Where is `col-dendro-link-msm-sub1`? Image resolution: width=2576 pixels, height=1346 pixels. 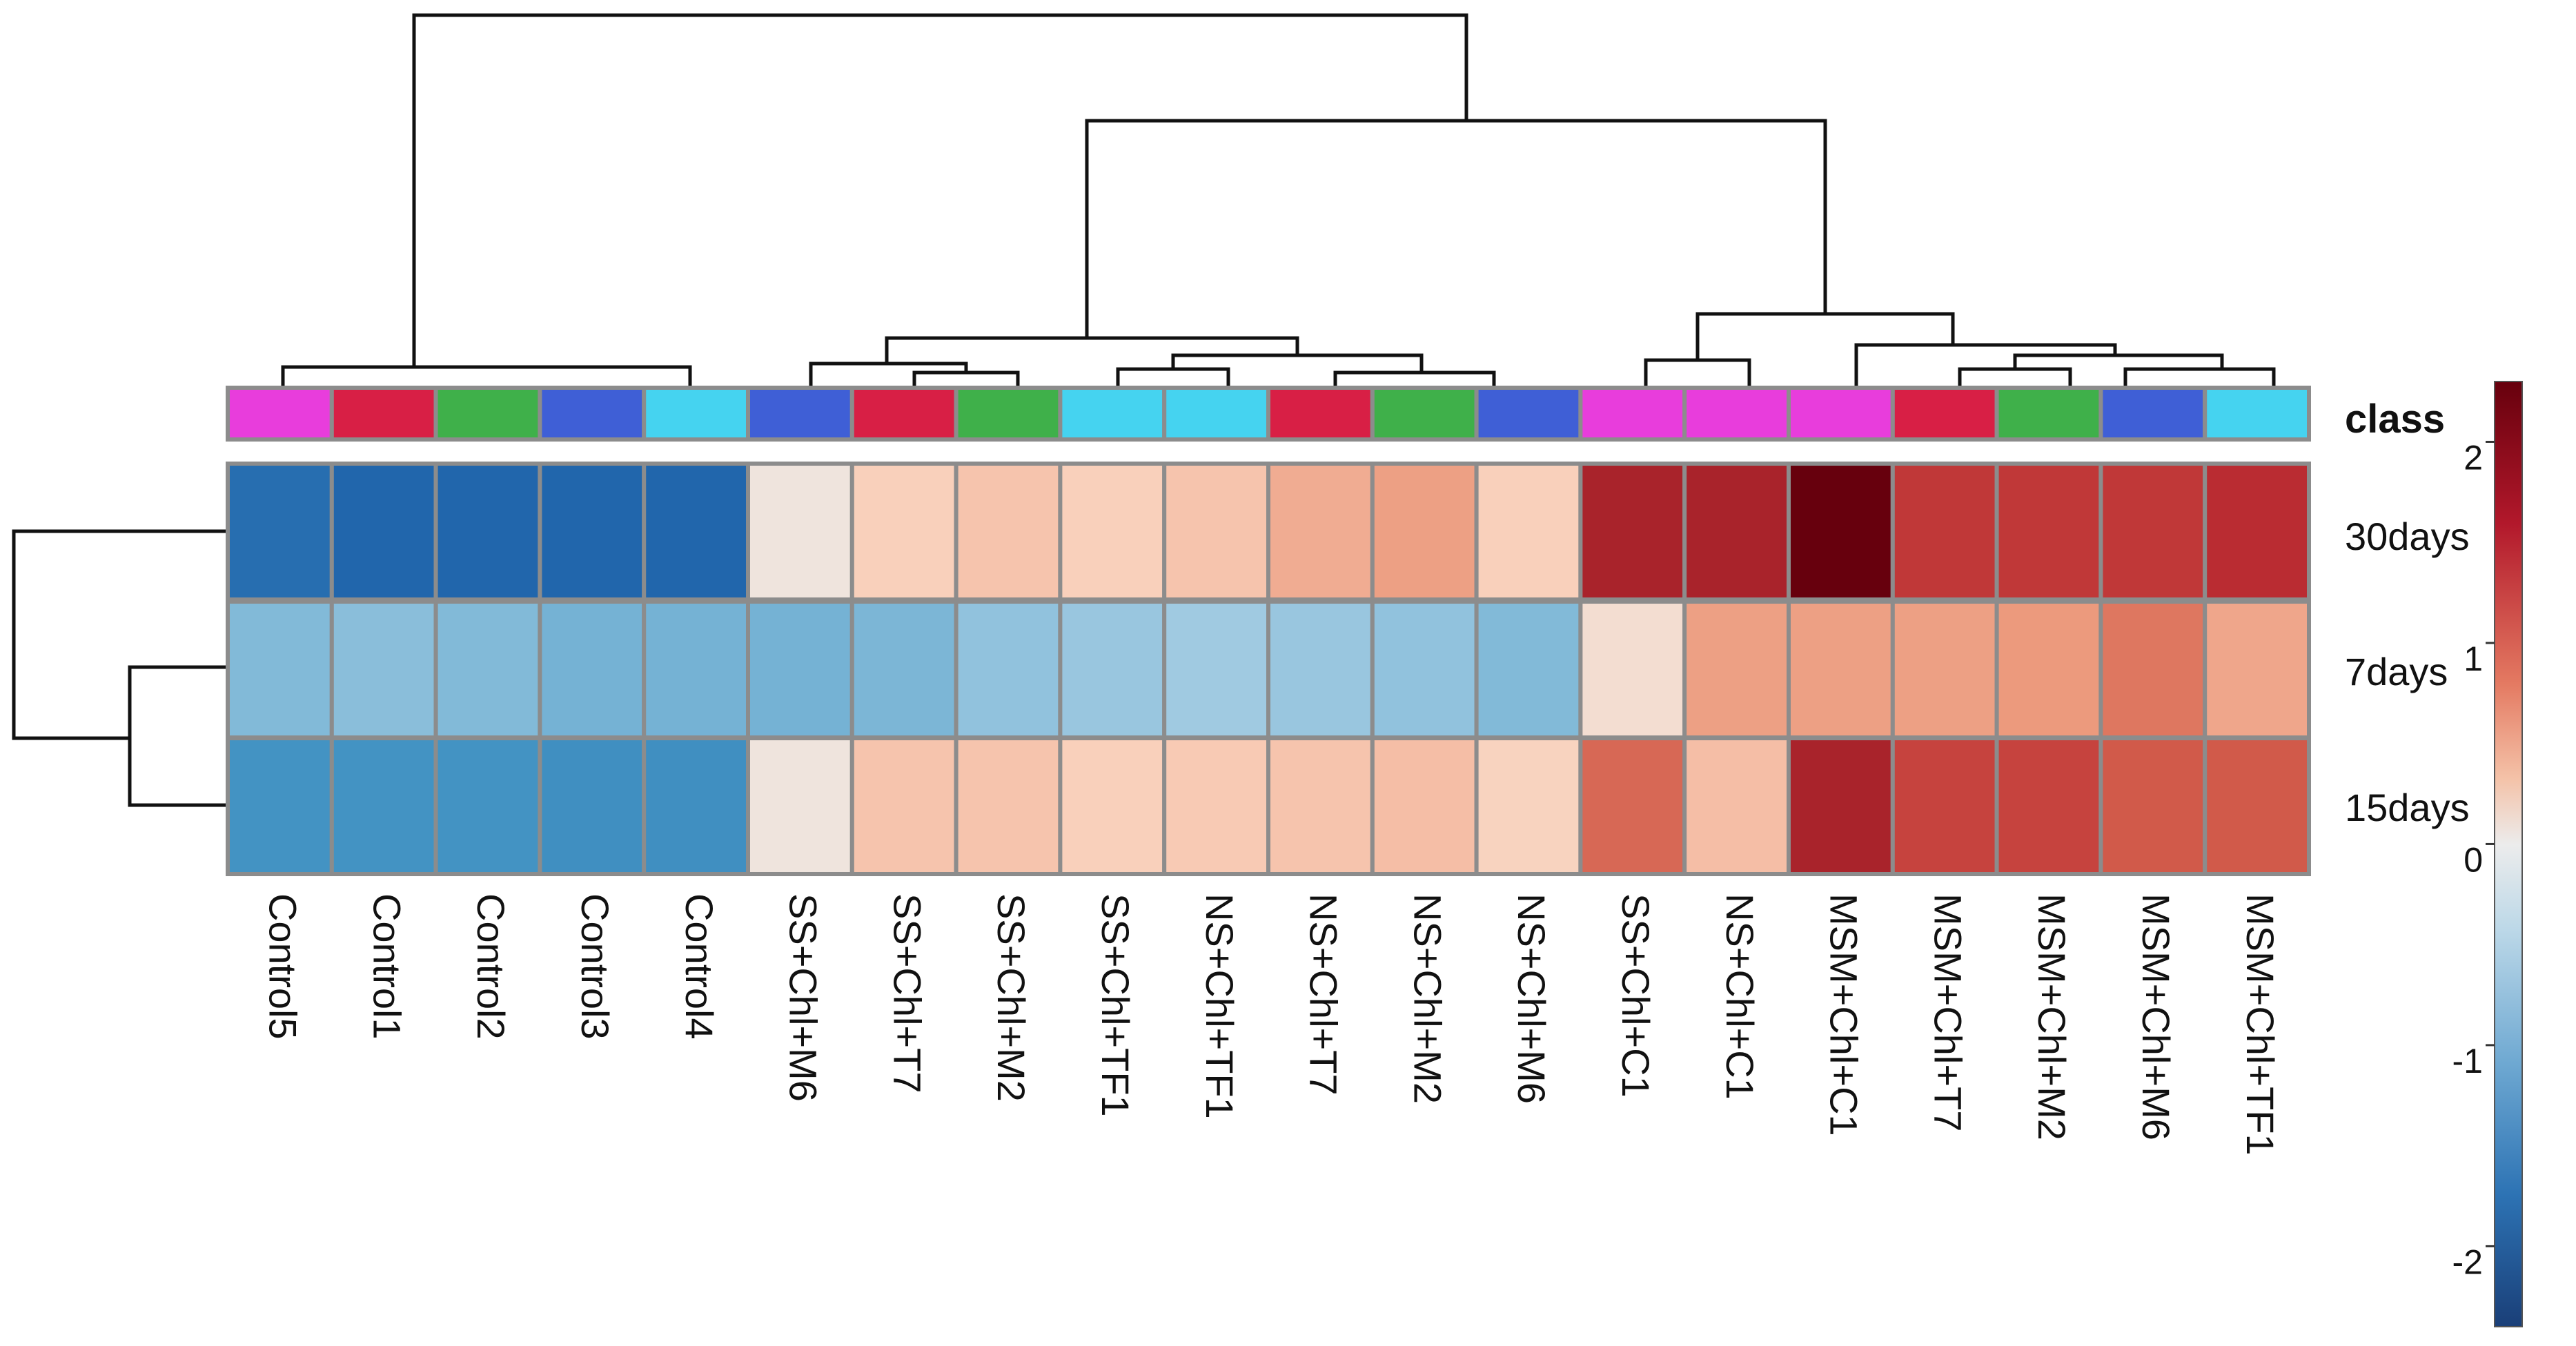
col-dendro-link-msm-sub1 is located at coordinates (2118, 362).